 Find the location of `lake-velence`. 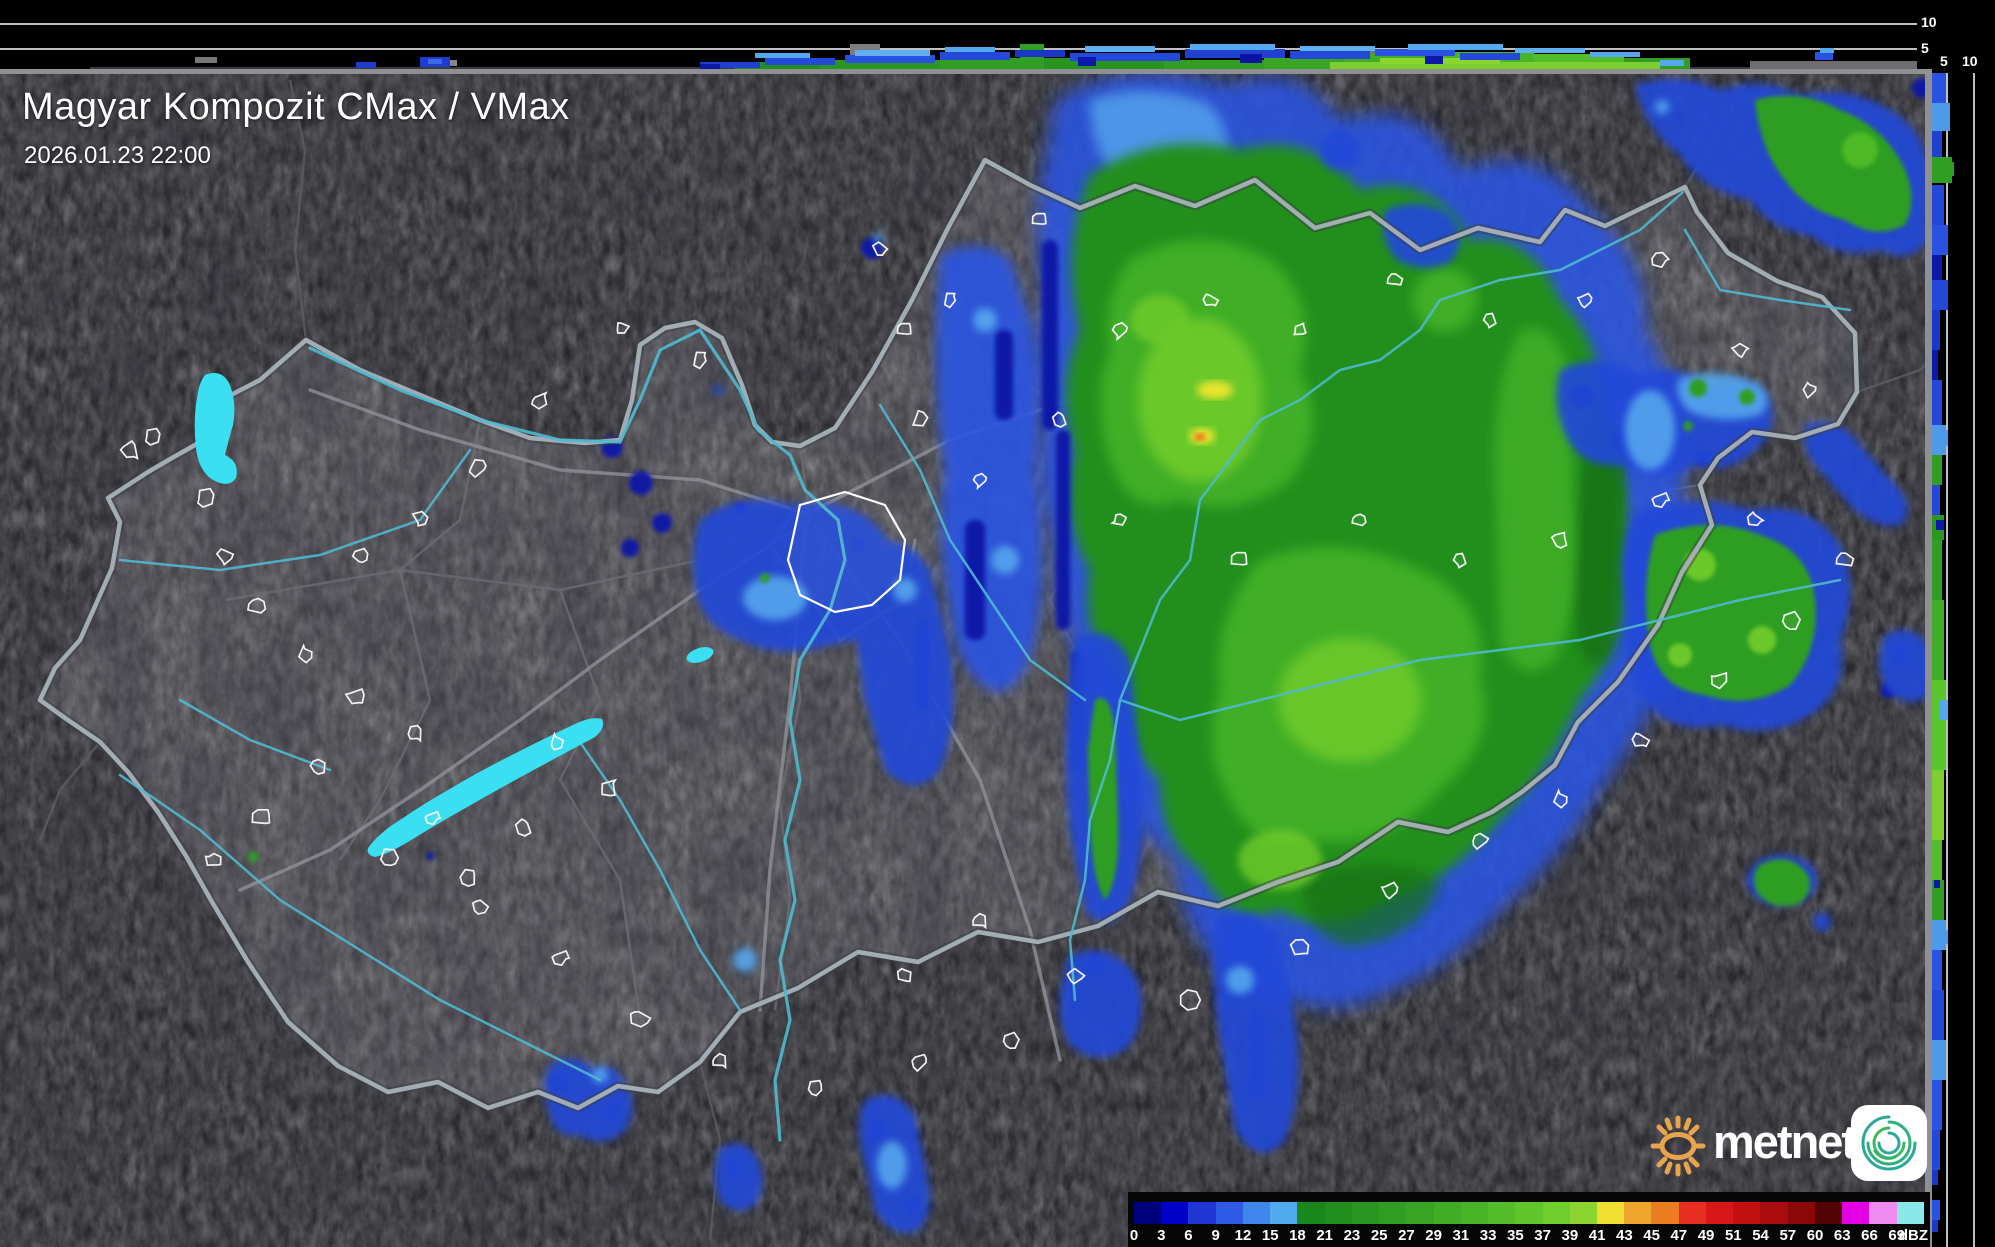

lake-velence is located at coordinates (700, 655).